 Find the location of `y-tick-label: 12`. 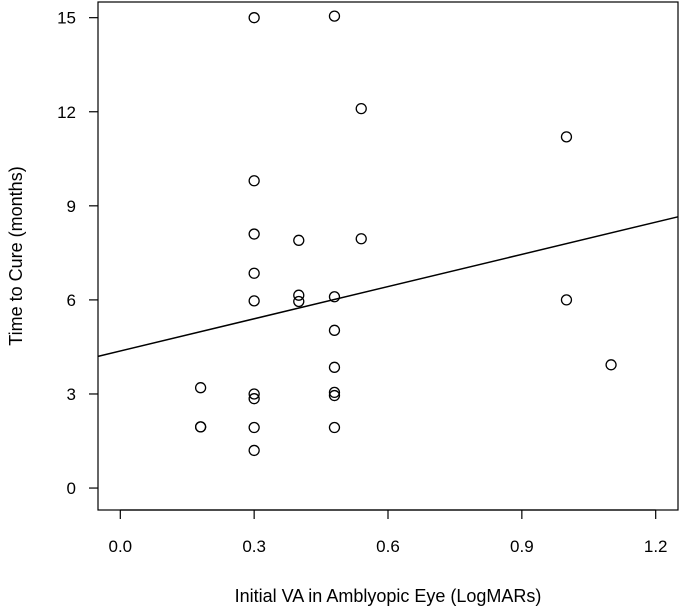

y-tick-label: 12 is located at coordinates (66, 112).